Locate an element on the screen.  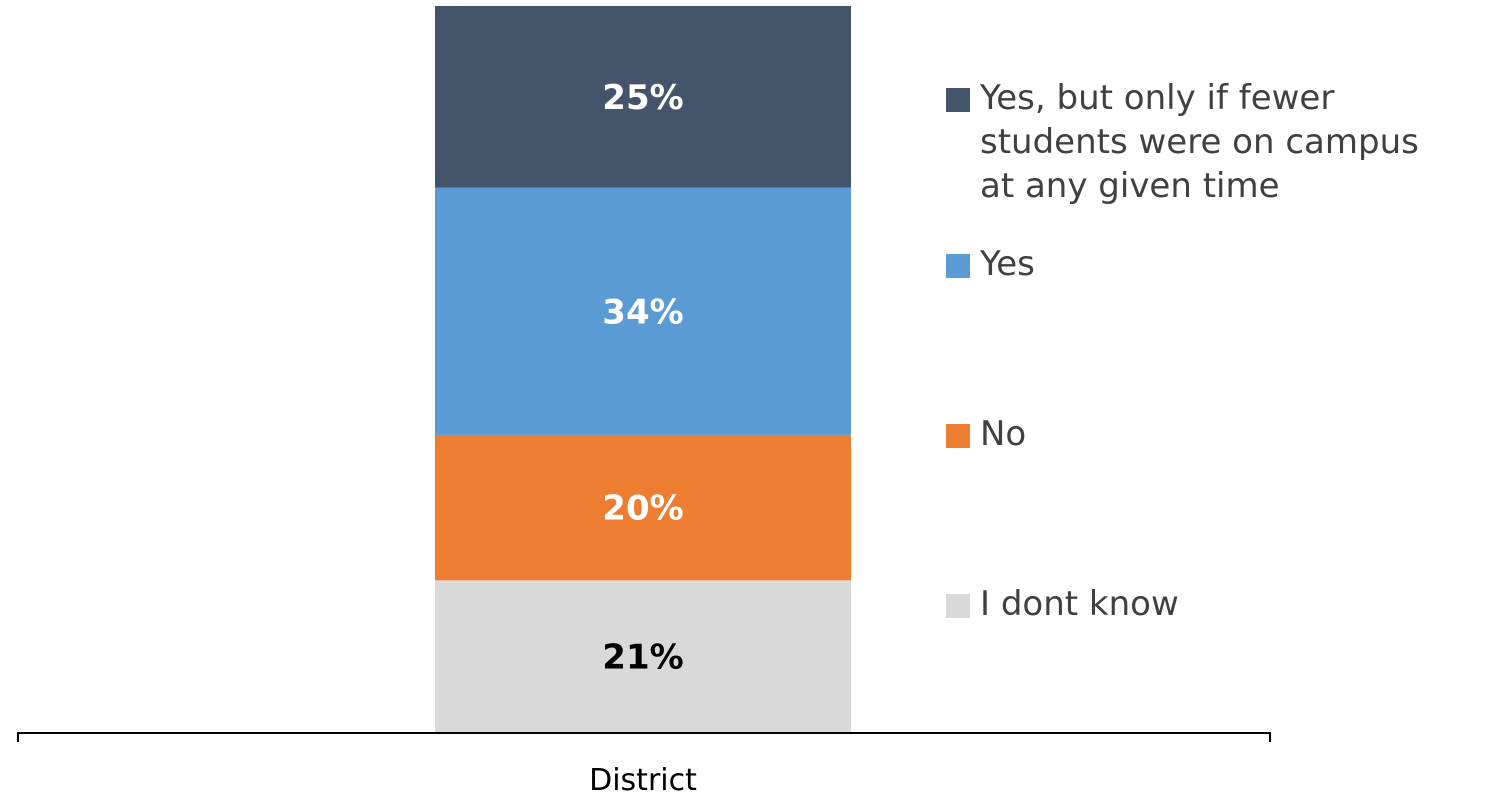
legend-label: Yes is located at coordinates (1007, 264).